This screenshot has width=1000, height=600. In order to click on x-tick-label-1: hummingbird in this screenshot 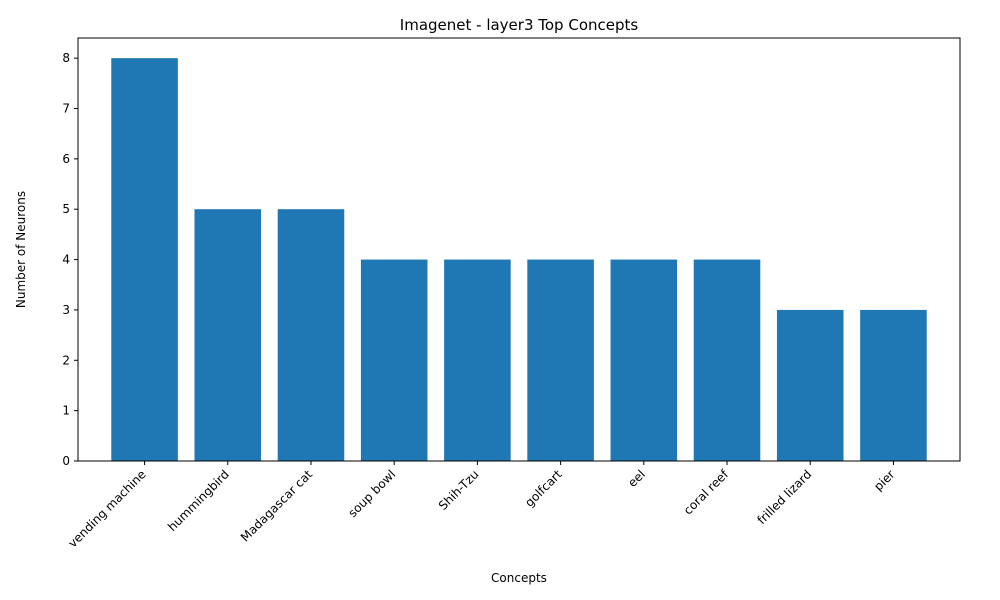, I will do `click(198, 500)`.